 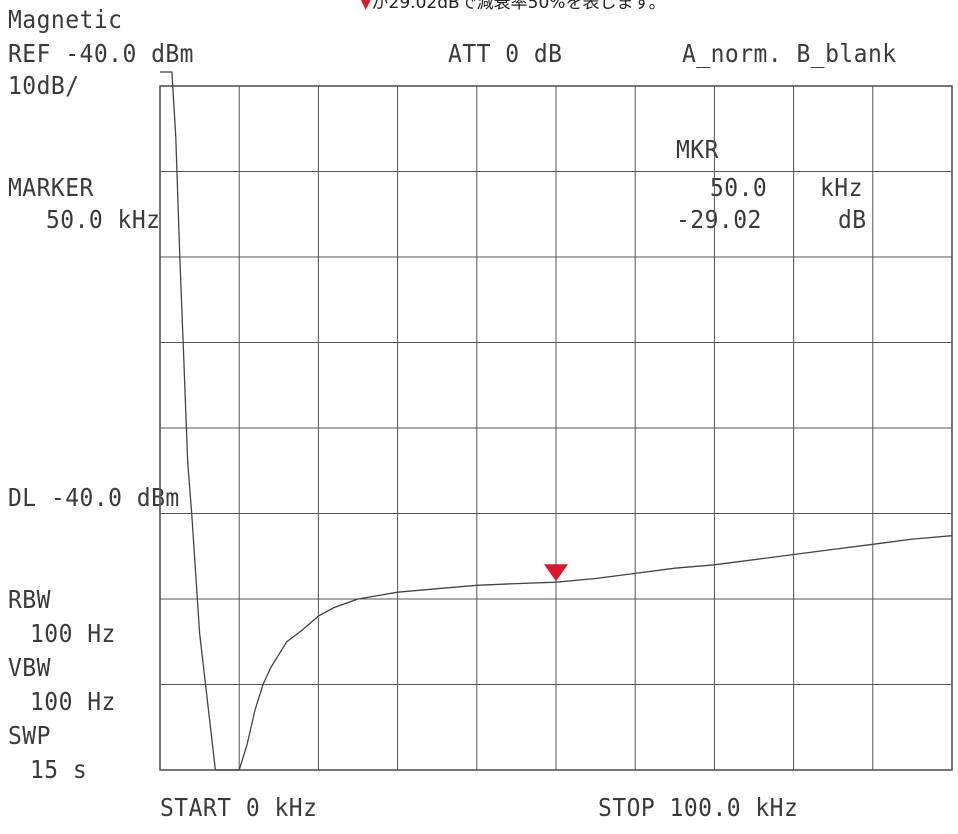 What do you see at coordinates (789, 53) in the screenshot?
I see `trace-mode-label: A_norm. B_blank` at bounding box center [789, 53].